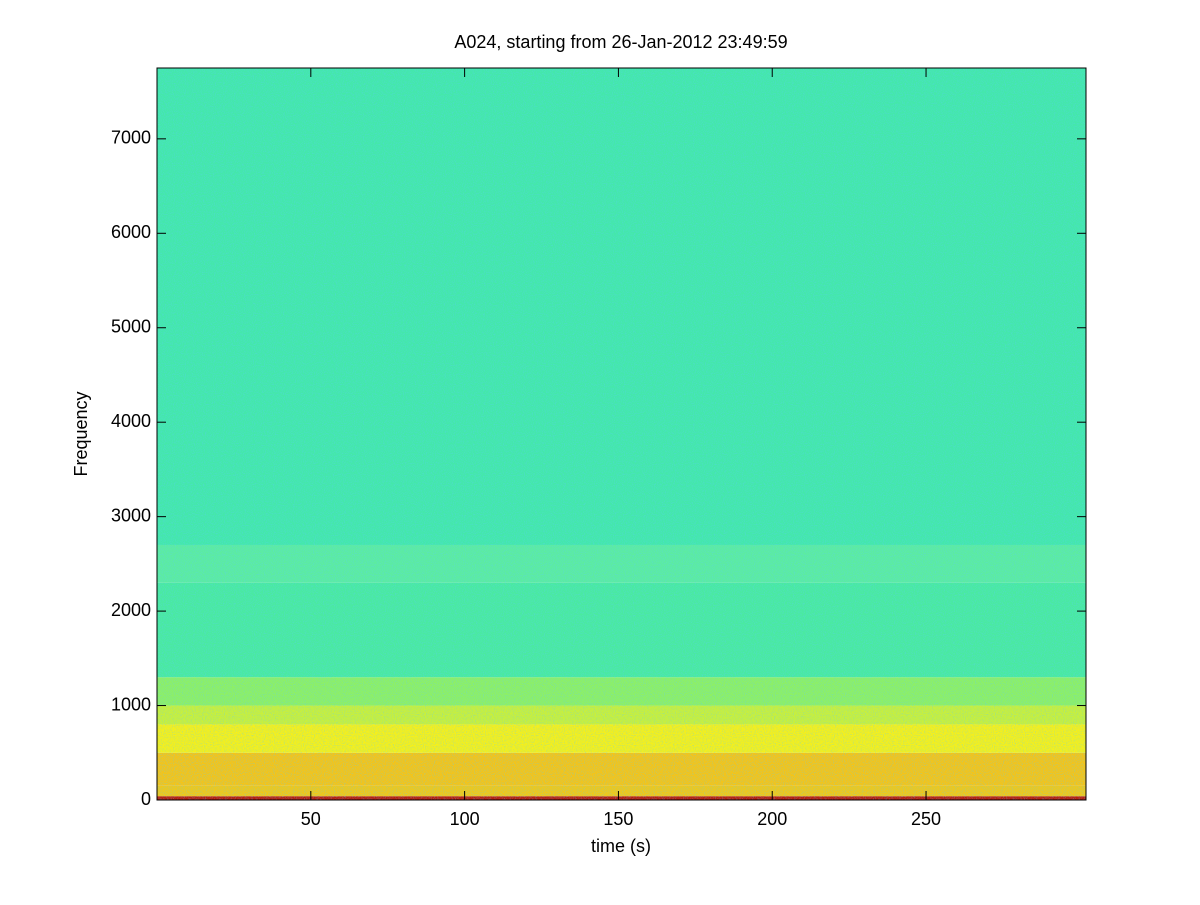  Describe the element at coordinates (131, 610) in the screenshot. I see `y-tick-label: 2000` at that location.